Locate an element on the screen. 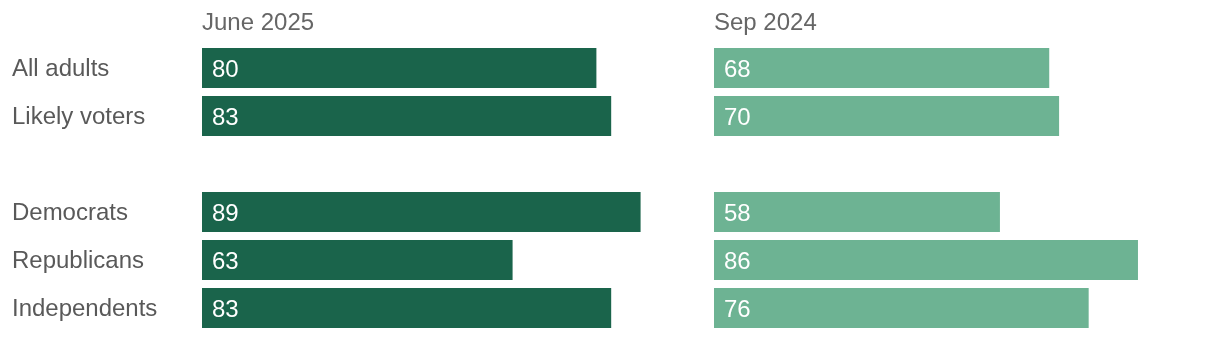 This screenshot has width=1220, height=338. chart-title: June 2025 is located at coordinates (258, 22).